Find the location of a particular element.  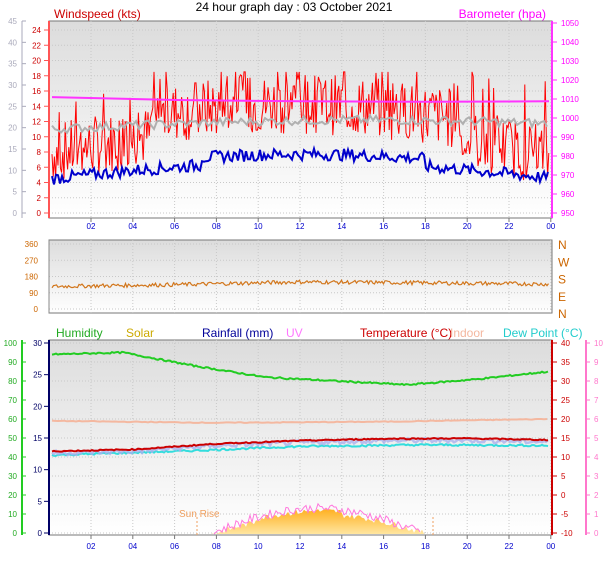

temp-tick-label: 25 is located at coordinates (565, 400).